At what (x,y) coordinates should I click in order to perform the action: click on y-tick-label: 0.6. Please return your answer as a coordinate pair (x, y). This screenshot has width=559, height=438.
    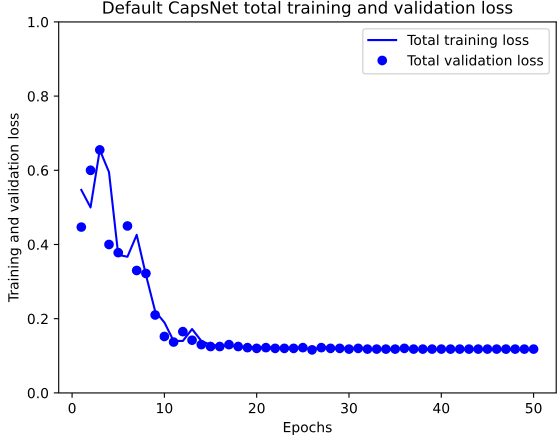
    Looking at the image, I should click on (38, 170).